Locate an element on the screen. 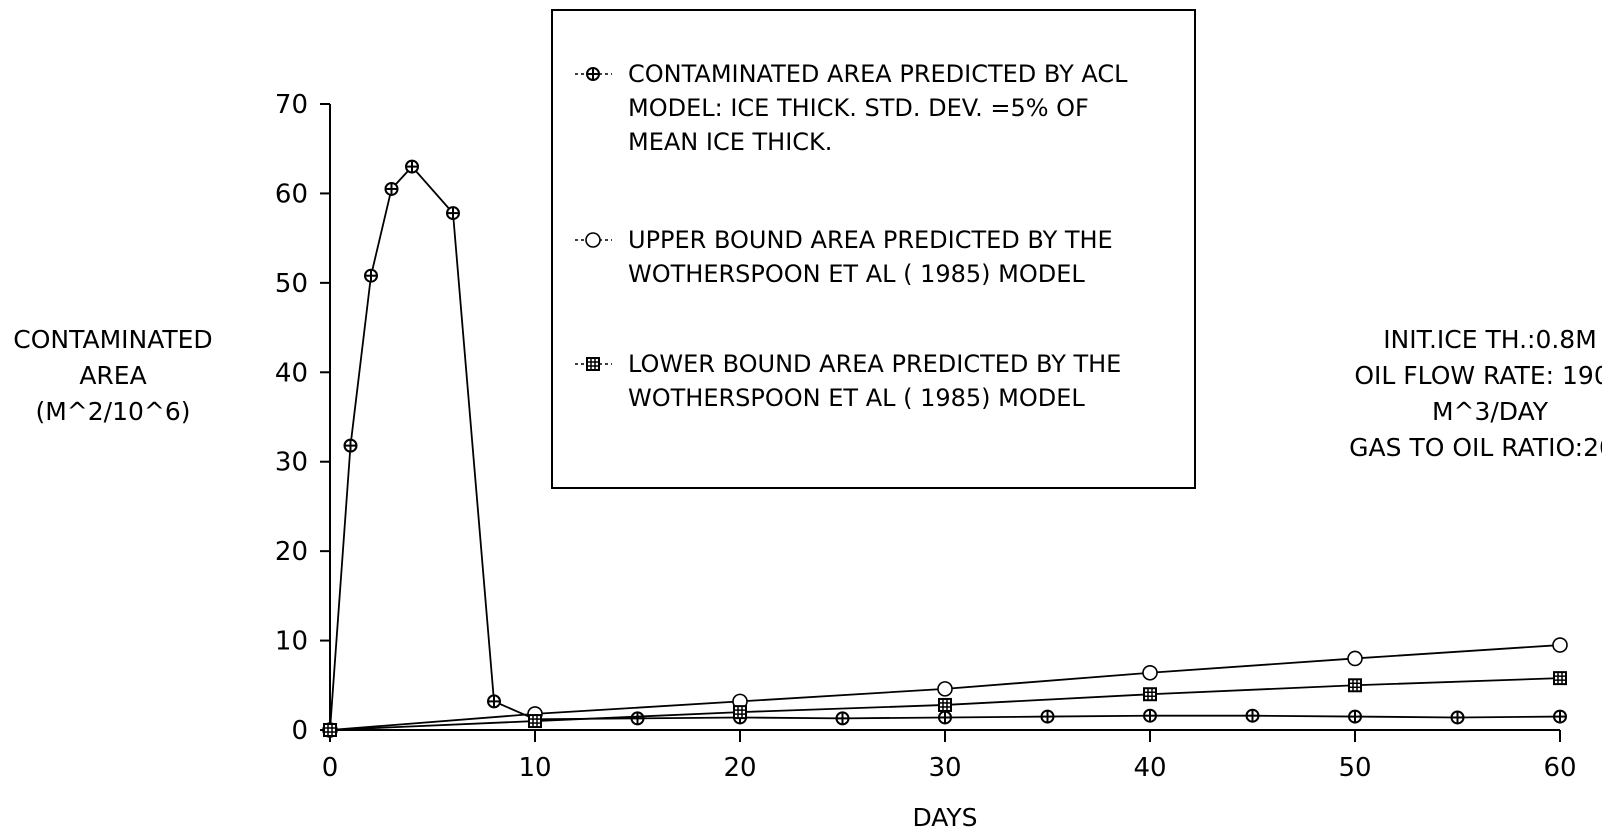 The height and width of the screenshot is (840, 1602). legend-entry-text: CONTAMINATED AREA PREDICTED BY ACL is located at coordinates (878, 74).